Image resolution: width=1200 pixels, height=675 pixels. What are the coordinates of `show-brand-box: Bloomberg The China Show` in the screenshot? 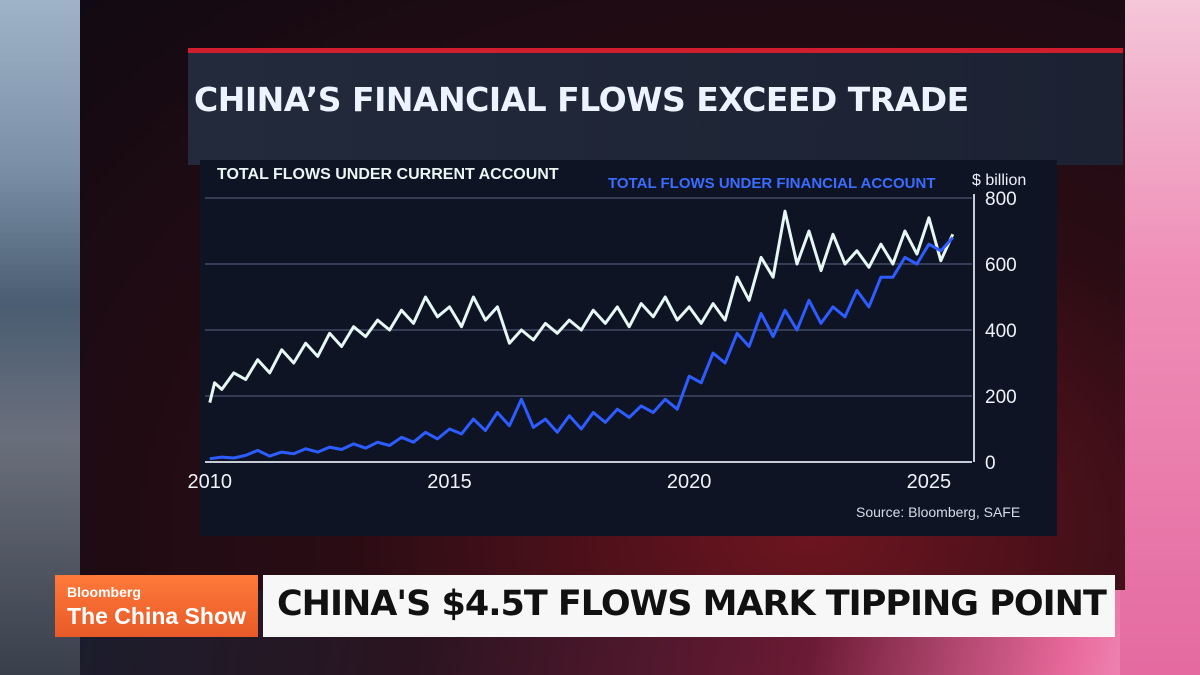 It's located at (156, 606).